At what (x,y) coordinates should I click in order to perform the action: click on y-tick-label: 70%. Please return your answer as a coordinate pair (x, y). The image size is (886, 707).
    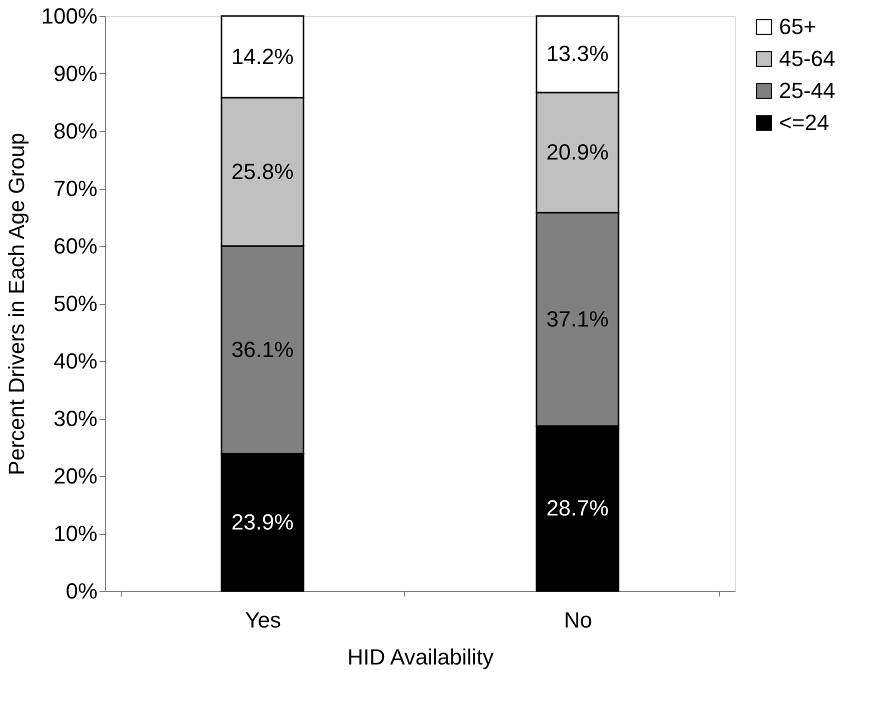
    Looking at the image, I should click on (75, 188).